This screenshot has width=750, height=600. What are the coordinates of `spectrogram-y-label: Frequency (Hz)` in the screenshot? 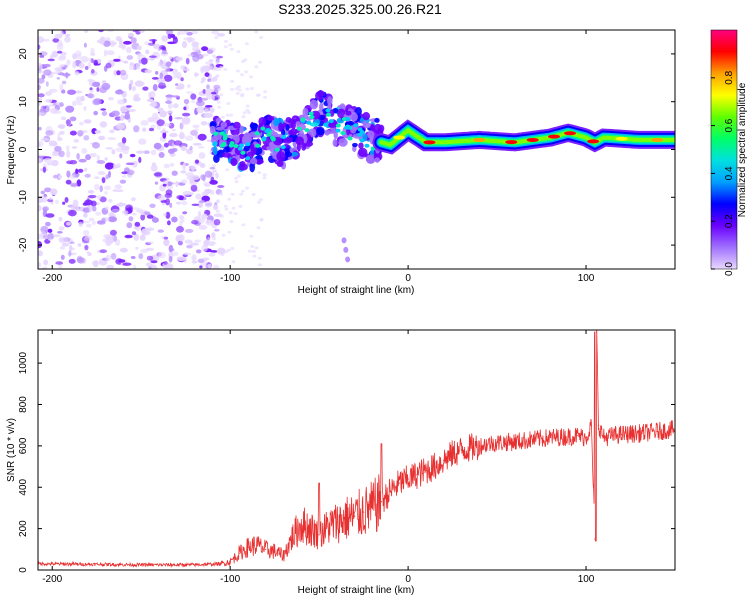 It's located at (11, 150).